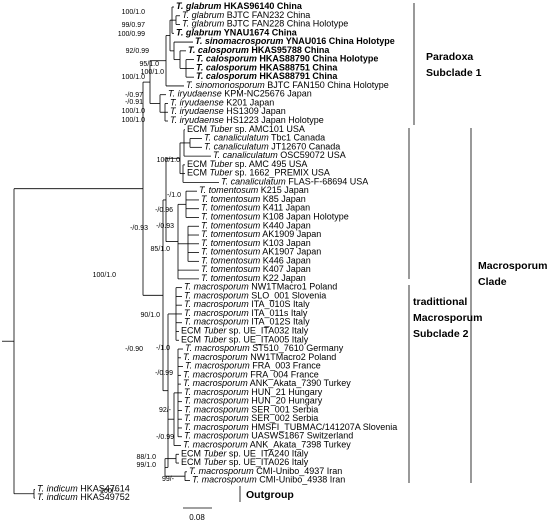 The image size is (550, 523). Describe the element at coordinates (284, 375) in the screenshot. I see `tip-voucher: FRA_004 France` at that location.